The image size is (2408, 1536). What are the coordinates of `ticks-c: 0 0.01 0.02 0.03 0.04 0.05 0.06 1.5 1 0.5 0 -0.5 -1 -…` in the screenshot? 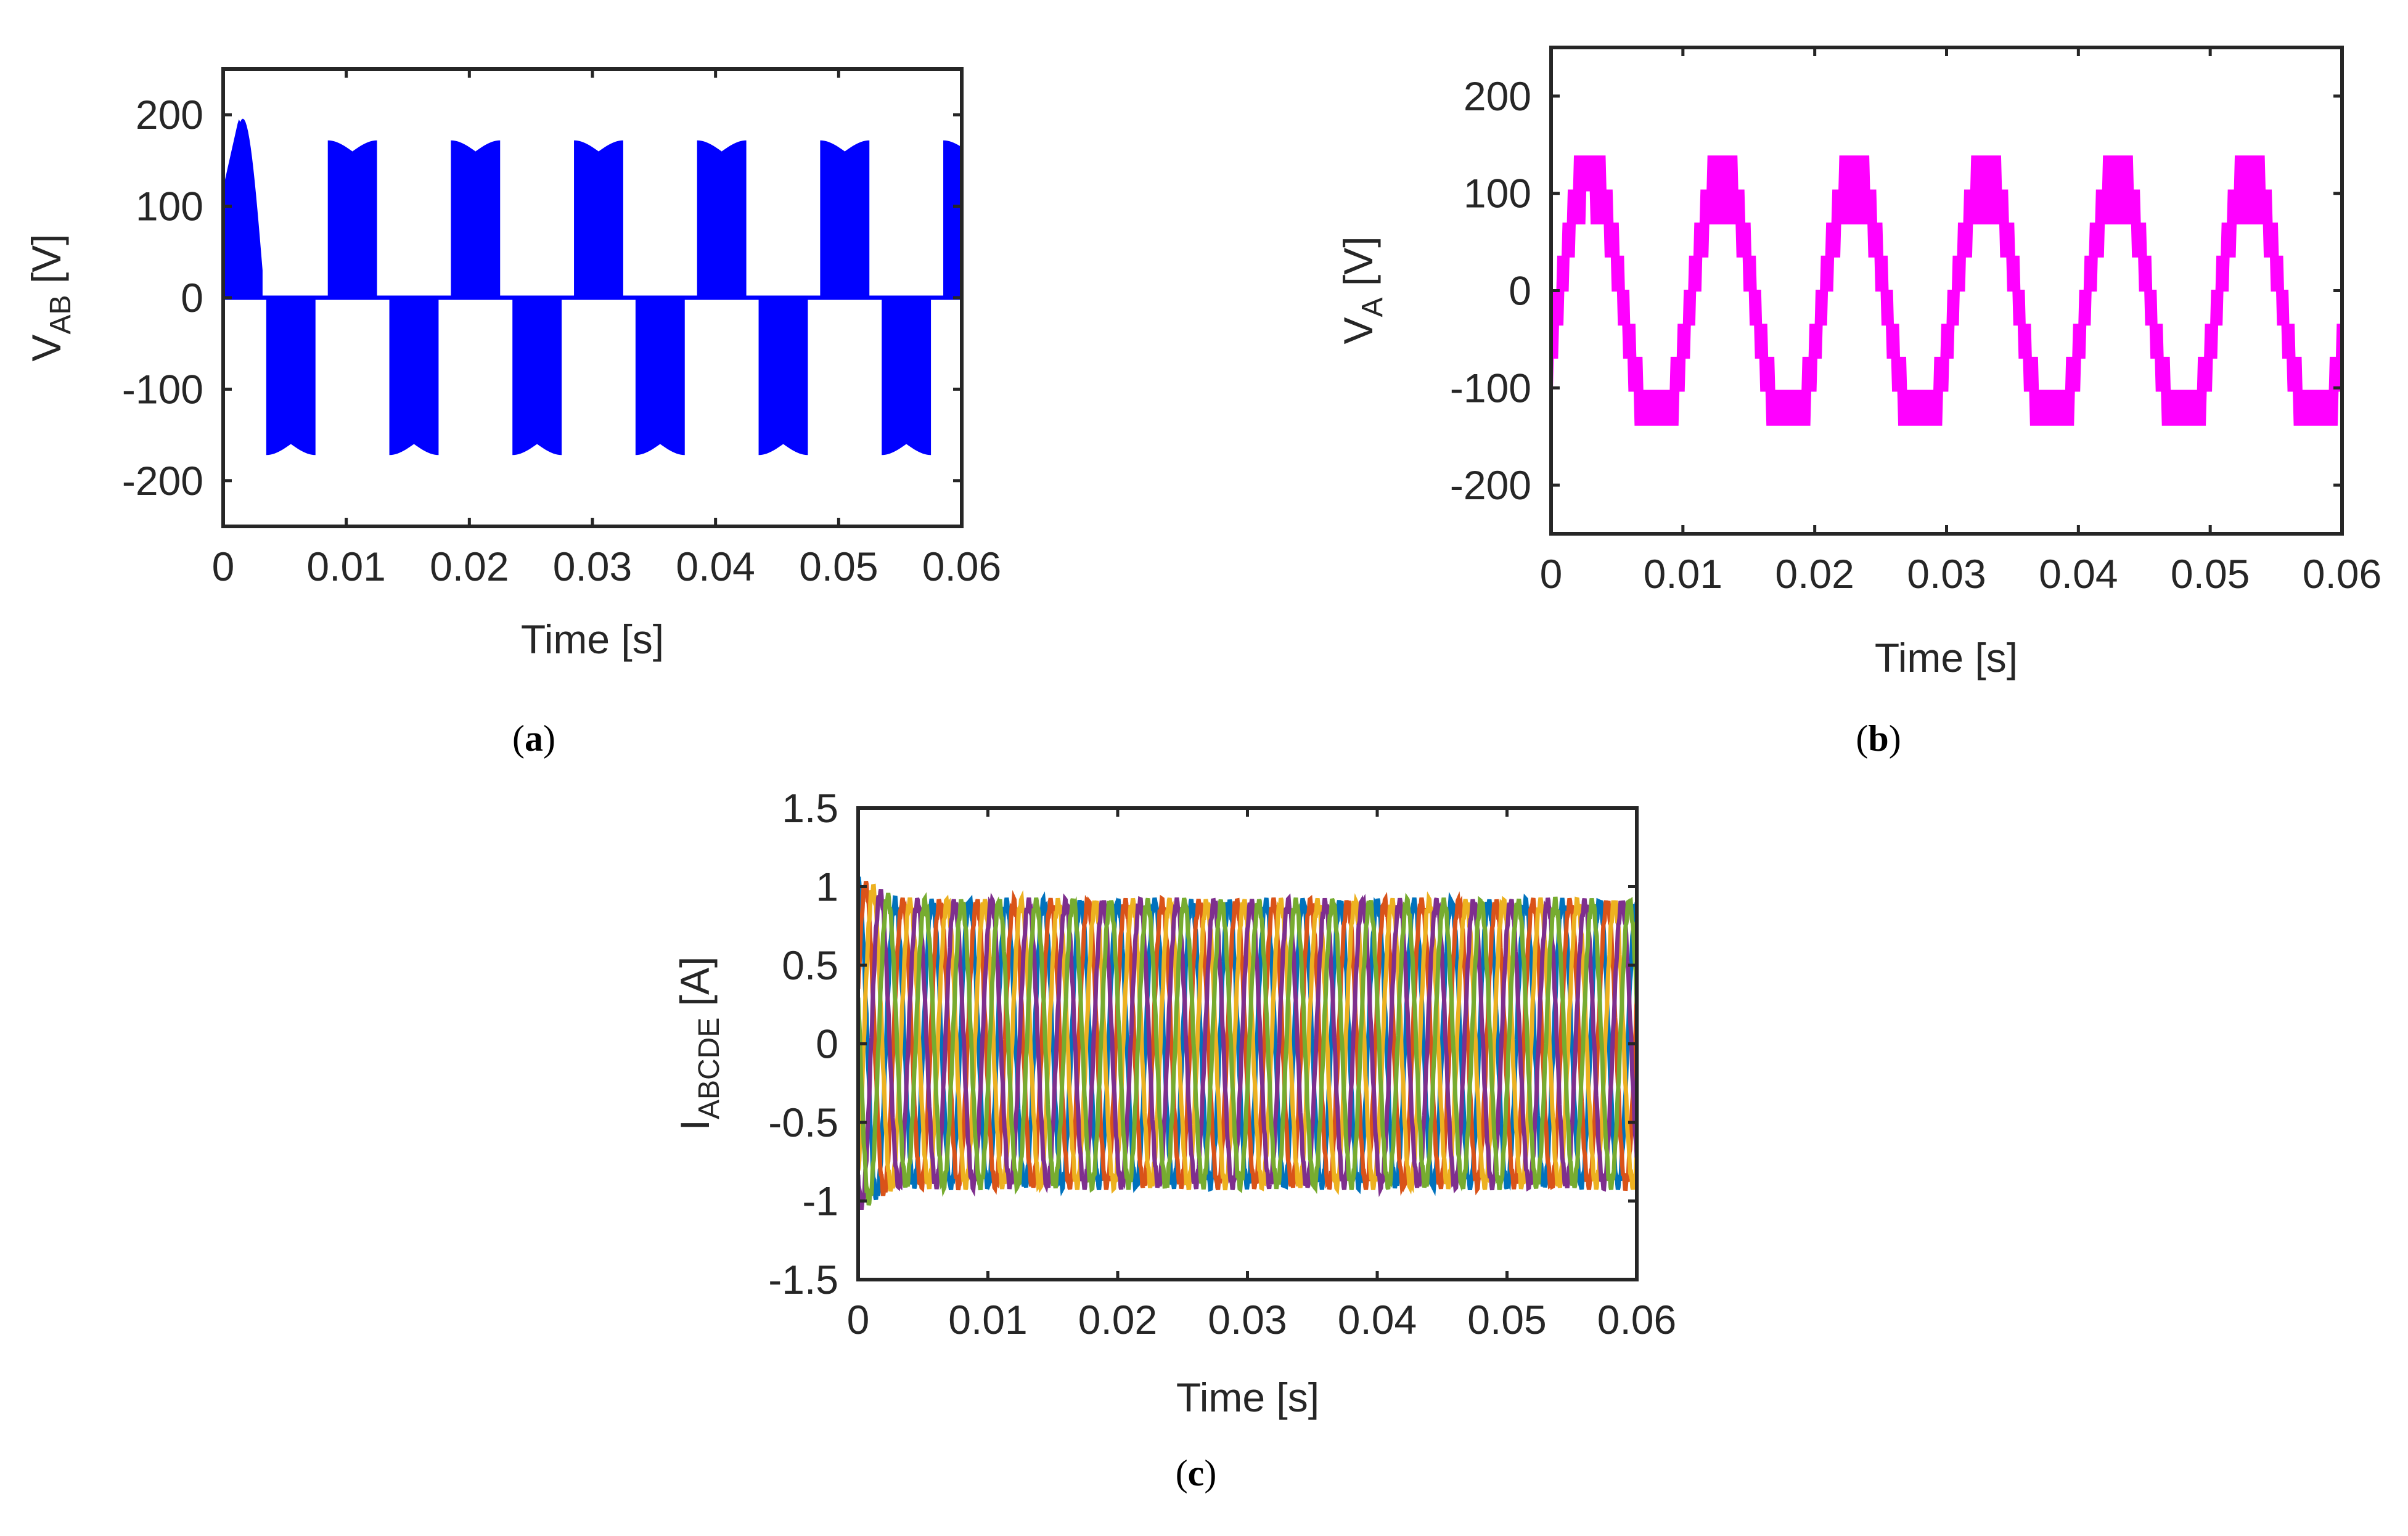 It's located at (1222, 1063).